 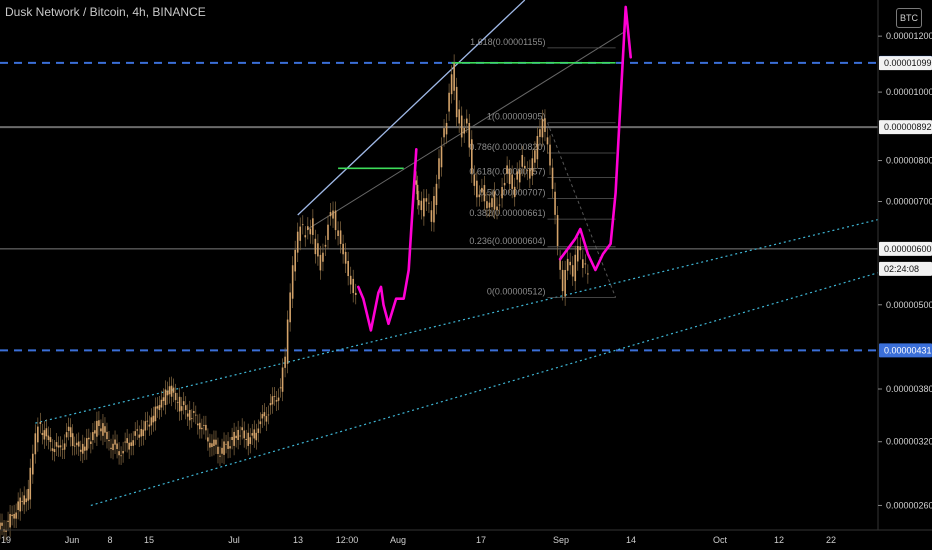 I want to click on y-tick-label: 0.00001000, so click(x=909, y=92).